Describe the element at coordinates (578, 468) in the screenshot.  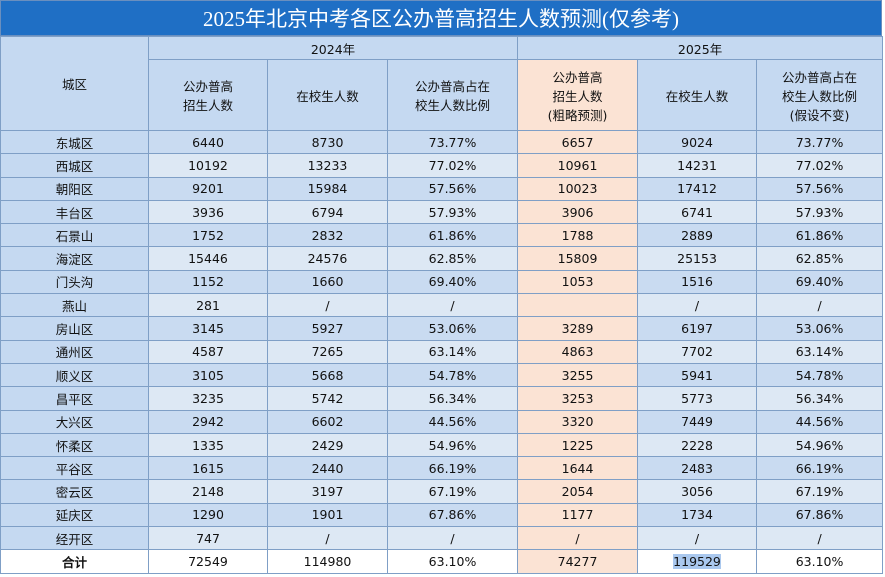
I see `table-cell: 1644` at that location.